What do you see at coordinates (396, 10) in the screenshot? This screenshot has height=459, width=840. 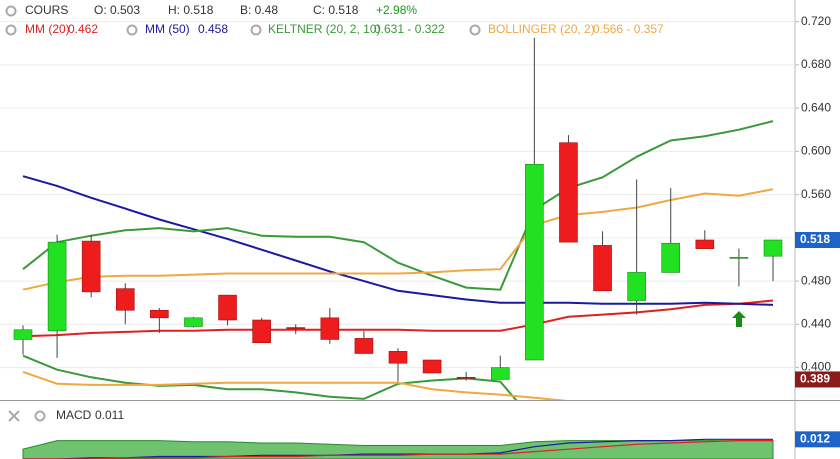 I see `legend-change: +2.98%` at bounding box center [396, 10].